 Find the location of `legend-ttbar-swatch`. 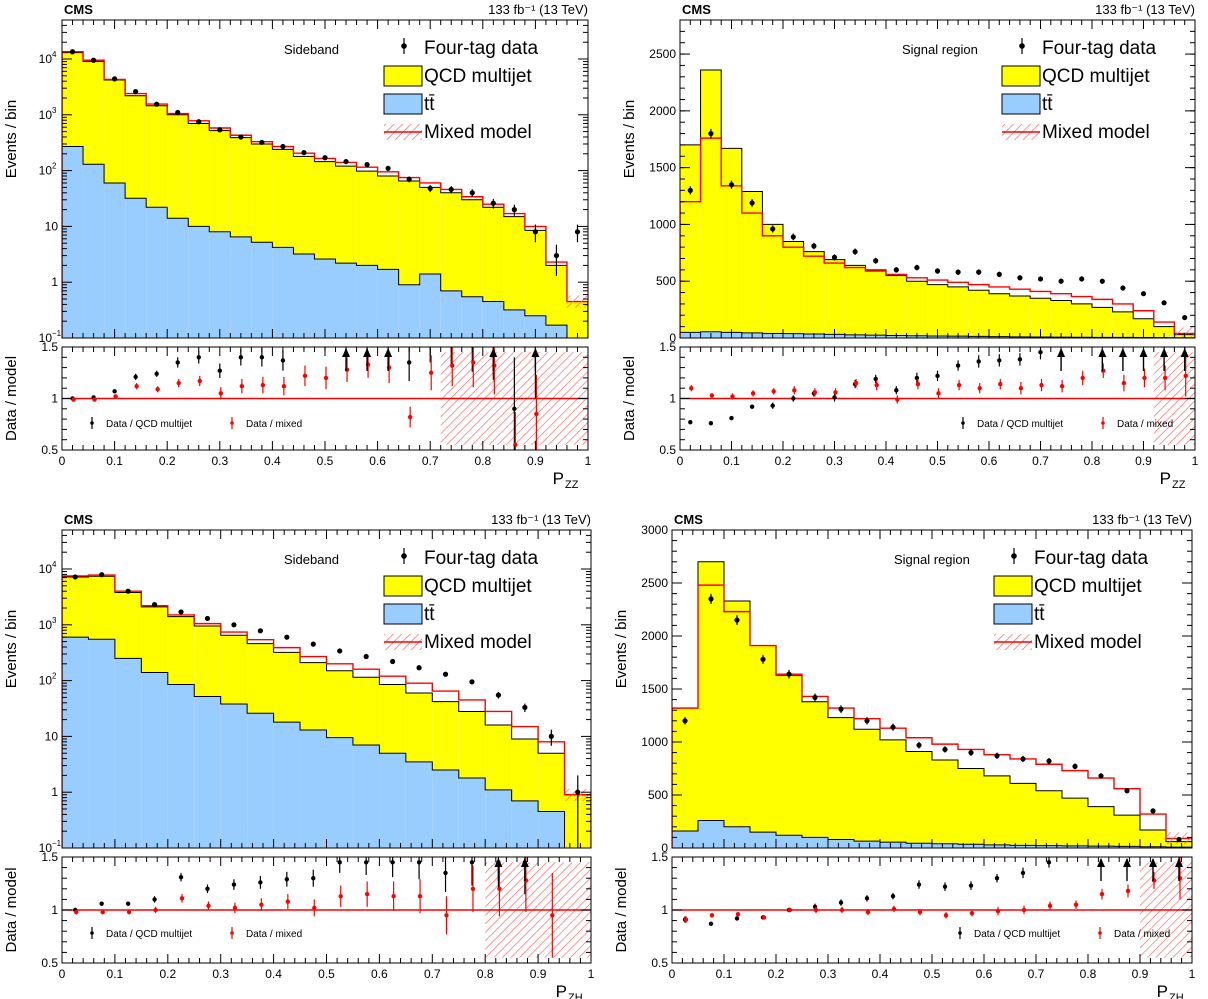

legend-ttbar-swatch is located at coordinates (1021, 104).